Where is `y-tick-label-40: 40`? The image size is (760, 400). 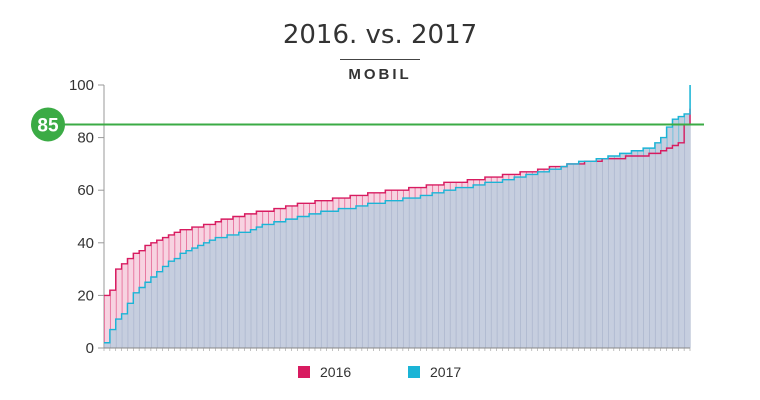
y-tick-label-40: 40 is located at coordinates (85, 243).